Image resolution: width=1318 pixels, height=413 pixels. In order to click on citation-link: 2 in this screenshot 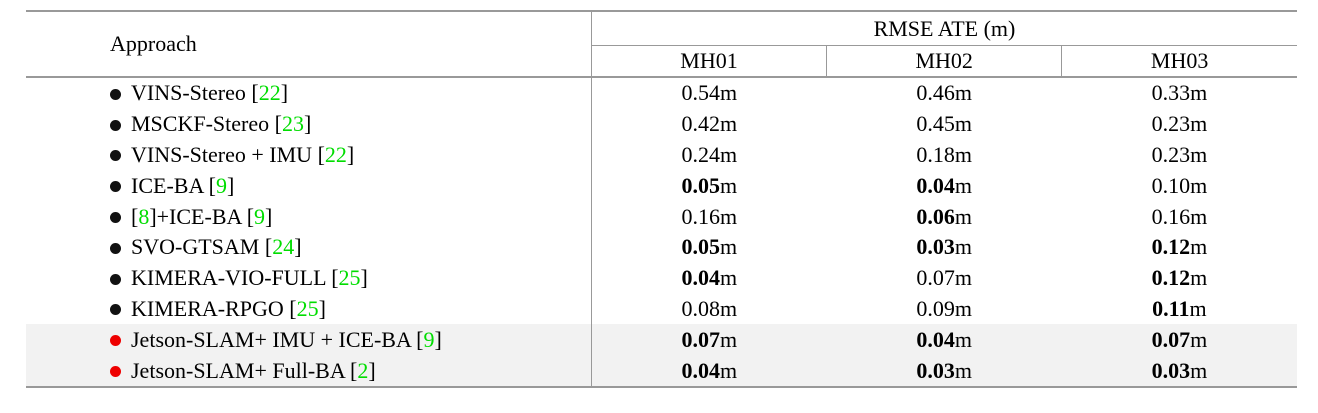, I will do `click(363, 370)`.